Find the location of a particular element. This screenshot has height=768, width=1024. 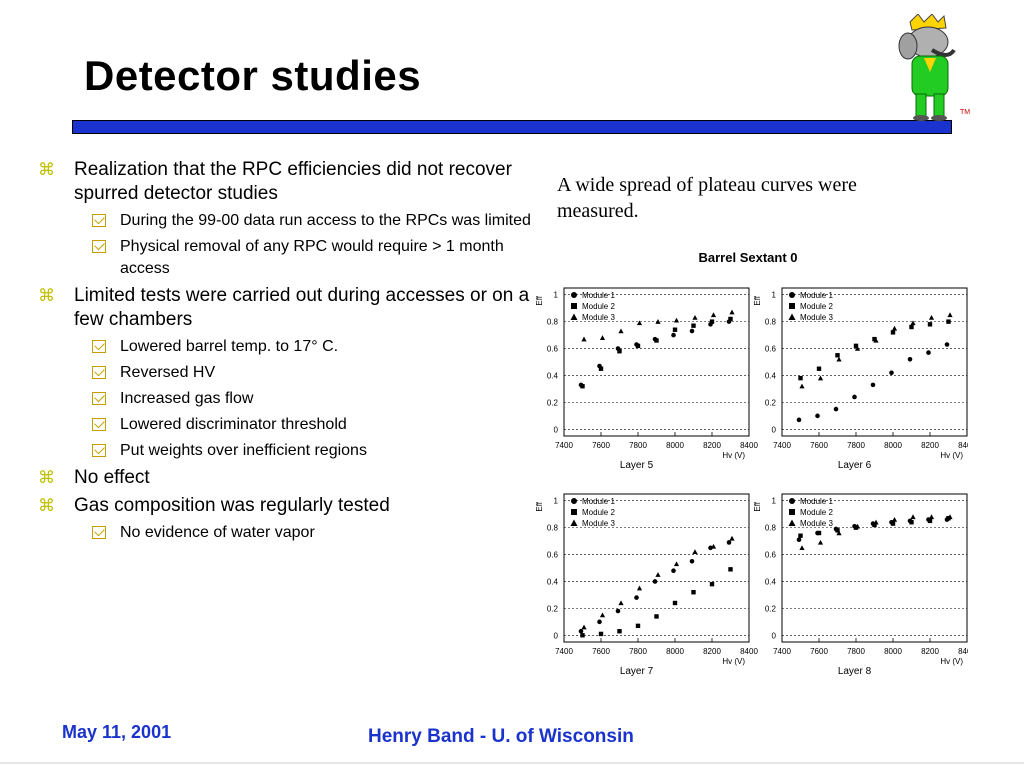

bullet-text: Gas composition was regularly tested is located at coordinates (232, 505).